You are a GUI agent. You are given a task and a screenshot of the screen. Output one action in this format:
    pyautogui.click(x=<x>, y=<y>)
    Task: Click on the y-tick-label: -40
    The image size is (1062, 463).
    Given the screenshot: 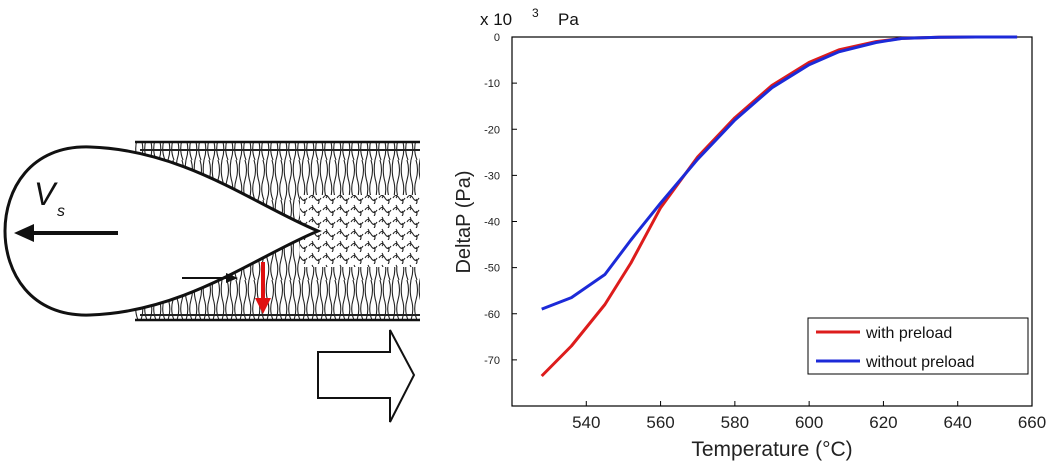 What is the action you would take?
    pyautogui.click(x=492, y=223)
    